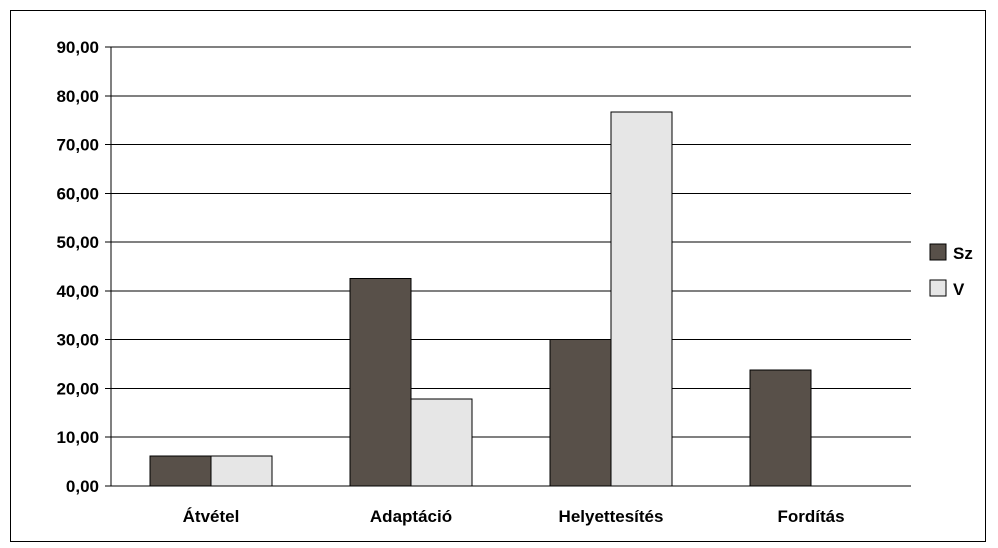 This screenshot has height=548, width=998. Describe the element at coordinates (211, 516) in the screenshot. I see `x-category-label: Átvétel` at that location.